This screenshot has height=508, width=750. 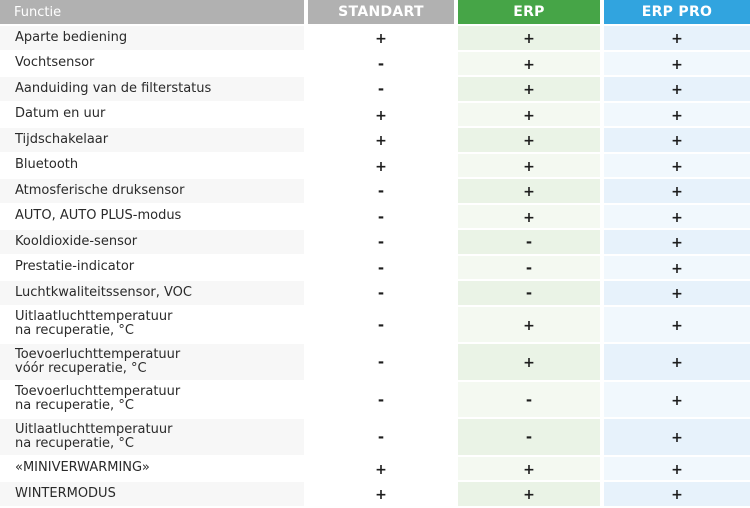 What do you see at coordinates (375, 217) in the screenshot?
I see `table-row: AUTO, AUTO PLUS-modus - + +` at bounding box center [375, 217].